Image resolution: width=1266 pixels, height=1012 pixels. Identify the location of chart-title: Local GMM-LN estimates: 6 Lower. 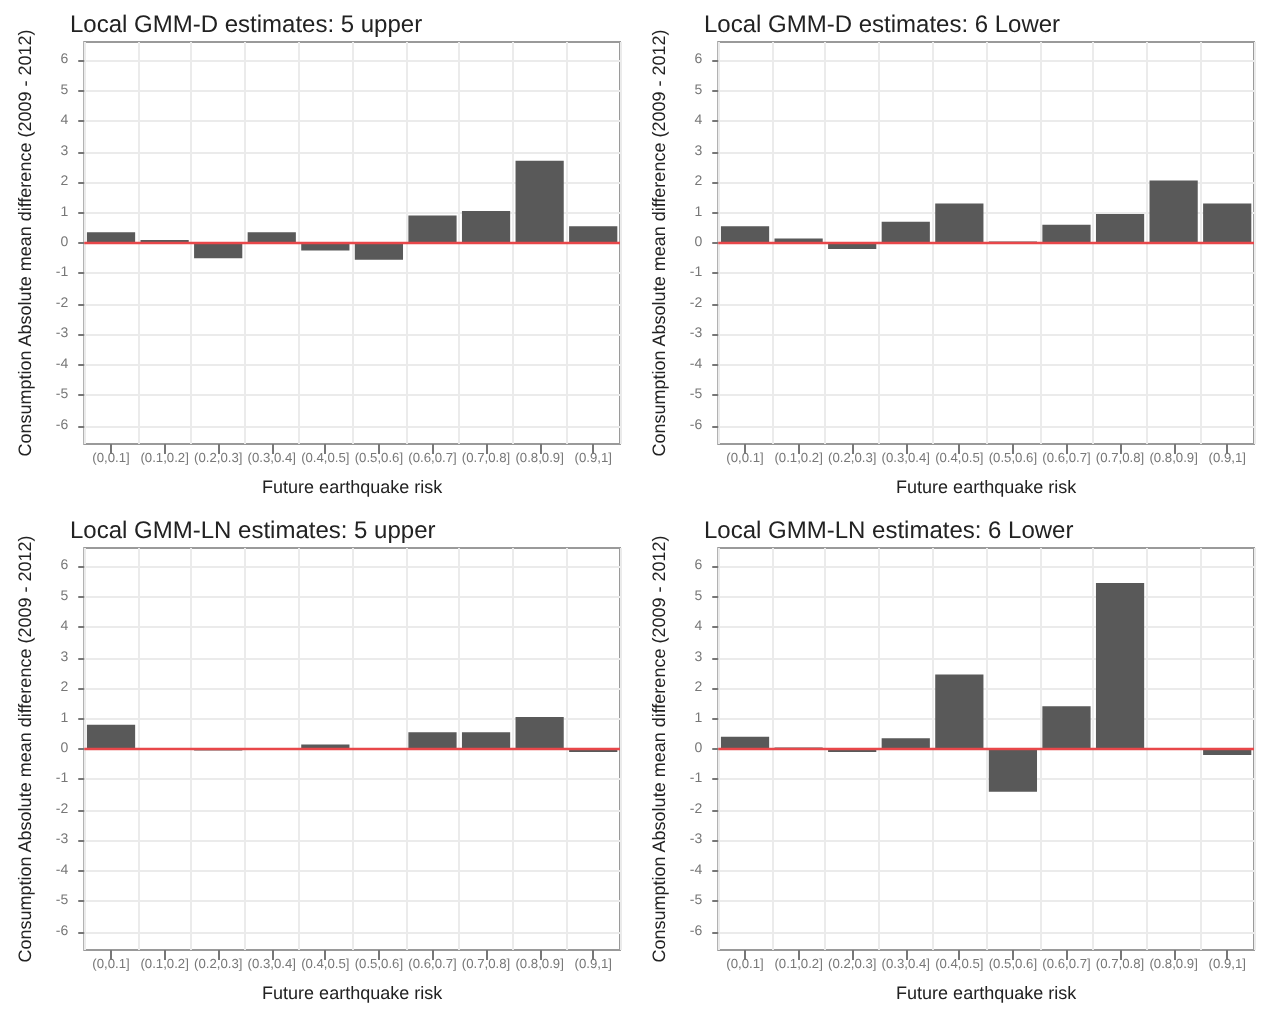
(889, 530).